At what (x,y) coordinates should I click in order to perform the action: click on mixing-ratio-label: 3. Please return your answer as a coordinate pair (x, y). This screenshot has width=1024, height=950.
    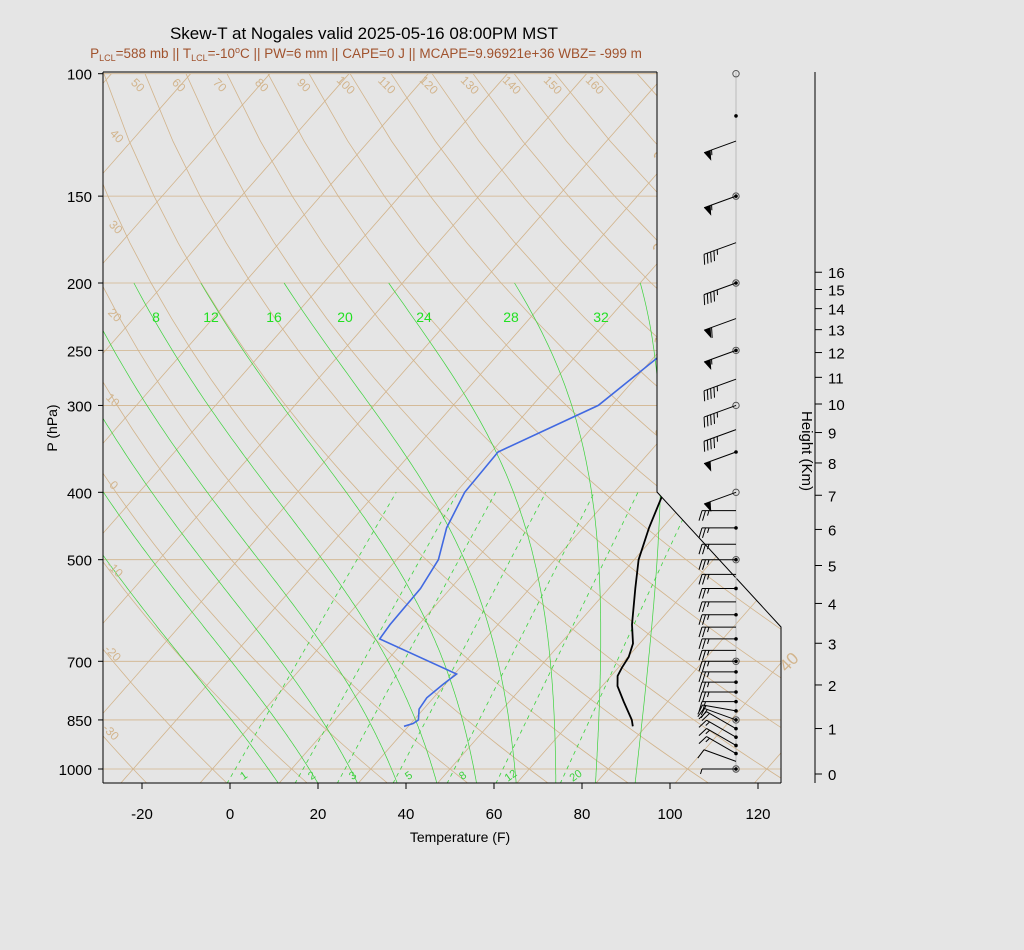
    Looking at the image, I should click on (353, 775).